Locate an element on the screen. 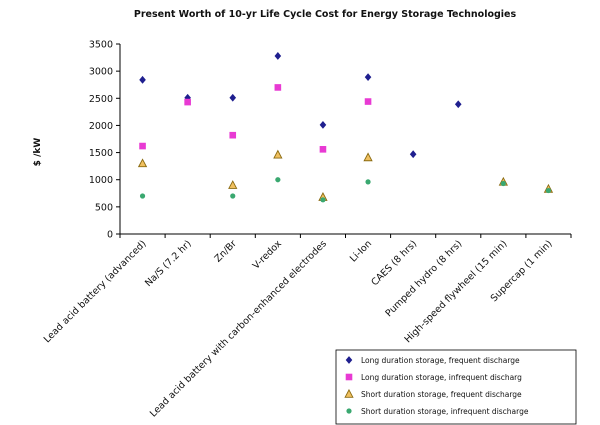 The image size is (600, 425). x-category-label: Zn/Br is located at coordinates (226, 251).